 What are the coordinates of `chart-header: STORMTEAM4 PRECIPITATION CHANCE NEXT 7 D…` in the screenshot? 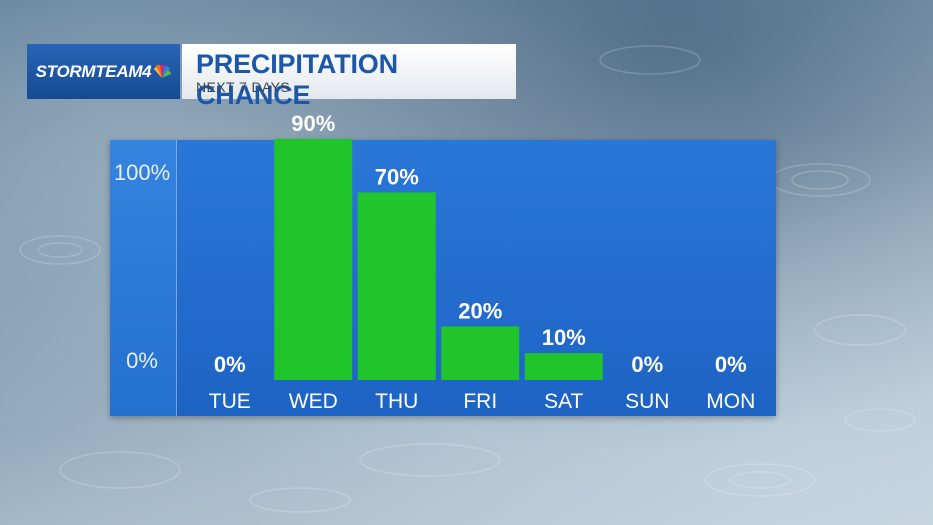 It's located at (271, 77).